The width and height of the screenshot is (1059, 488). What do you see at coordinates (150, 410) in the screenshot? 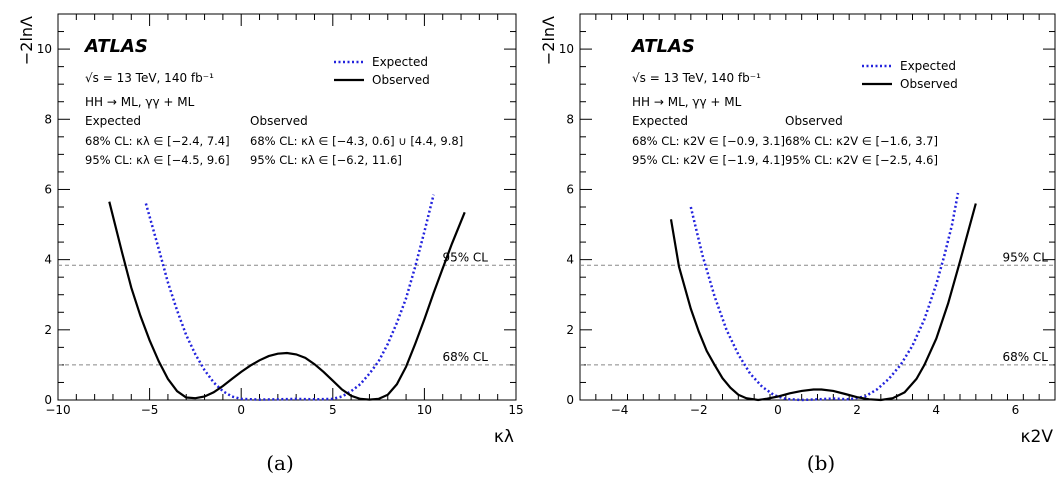
I see `x-tick-label: −5` at bounding box center [150, 410].